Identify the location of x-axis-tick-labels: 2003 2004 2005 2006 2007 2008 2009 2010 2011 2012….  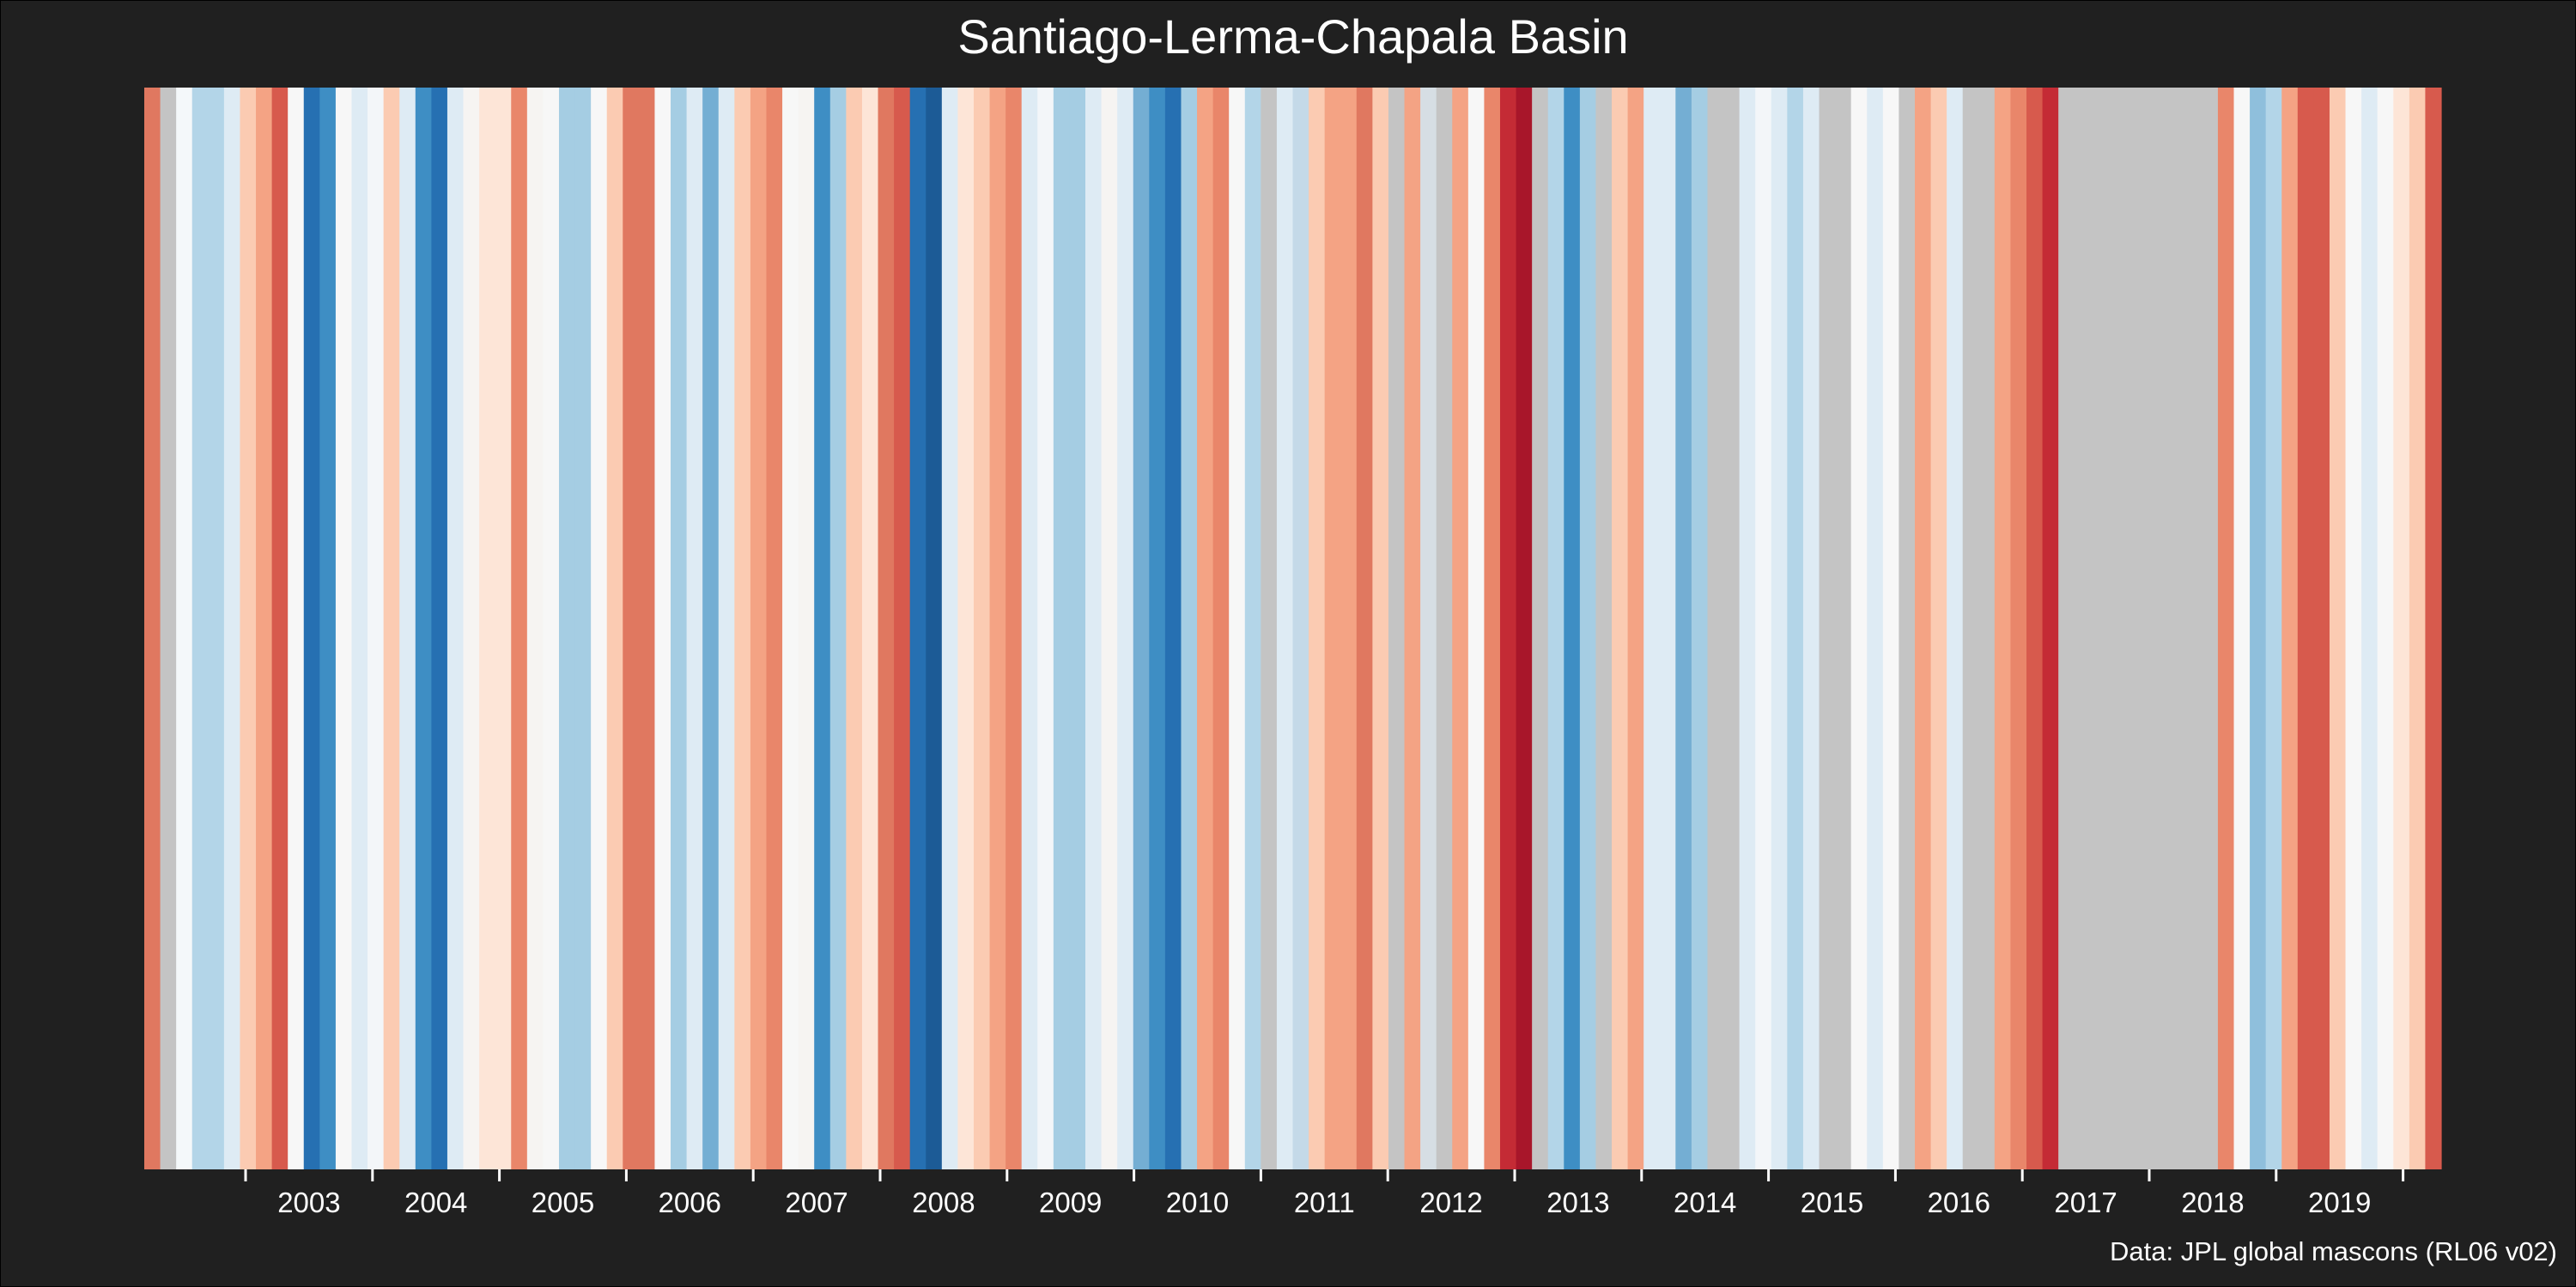
(1324, 1202).